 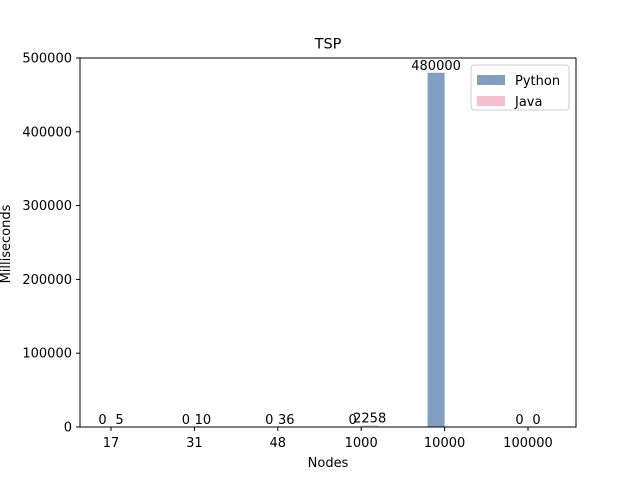 I want to click on x-axis-label: Nodes, so click(x=328, y=463).